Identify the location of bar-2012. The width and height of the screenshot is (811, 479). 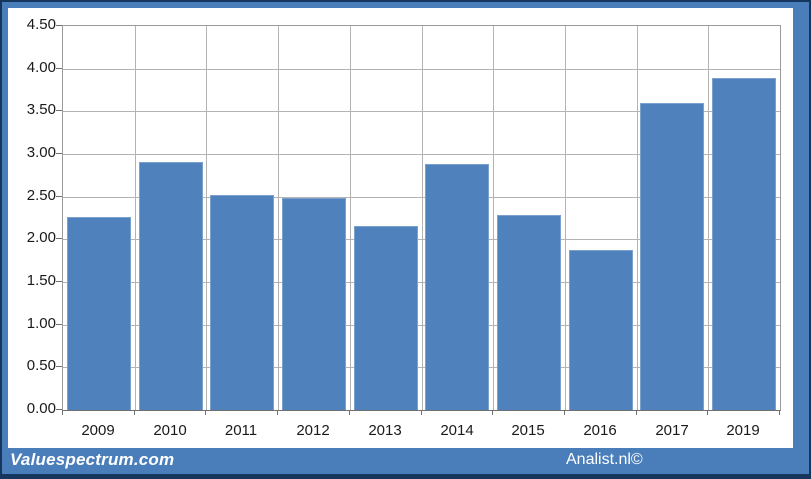
(313, 304).